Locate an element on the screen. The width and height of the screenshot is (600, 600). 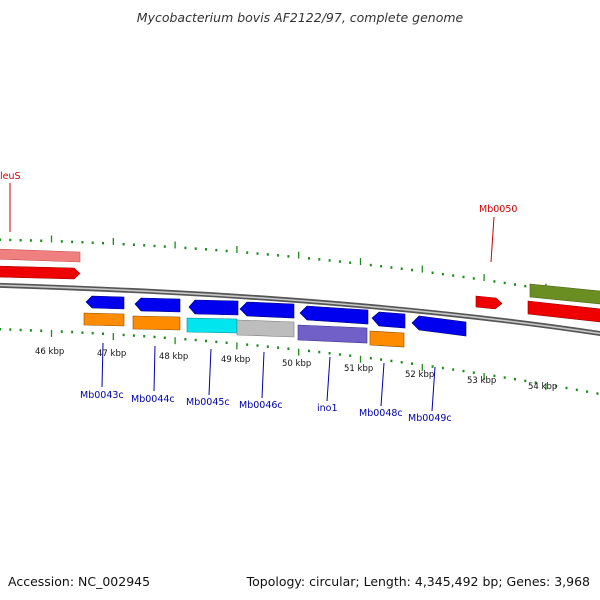
scale-label: 48 kbp is located at coordinates (173, 357).